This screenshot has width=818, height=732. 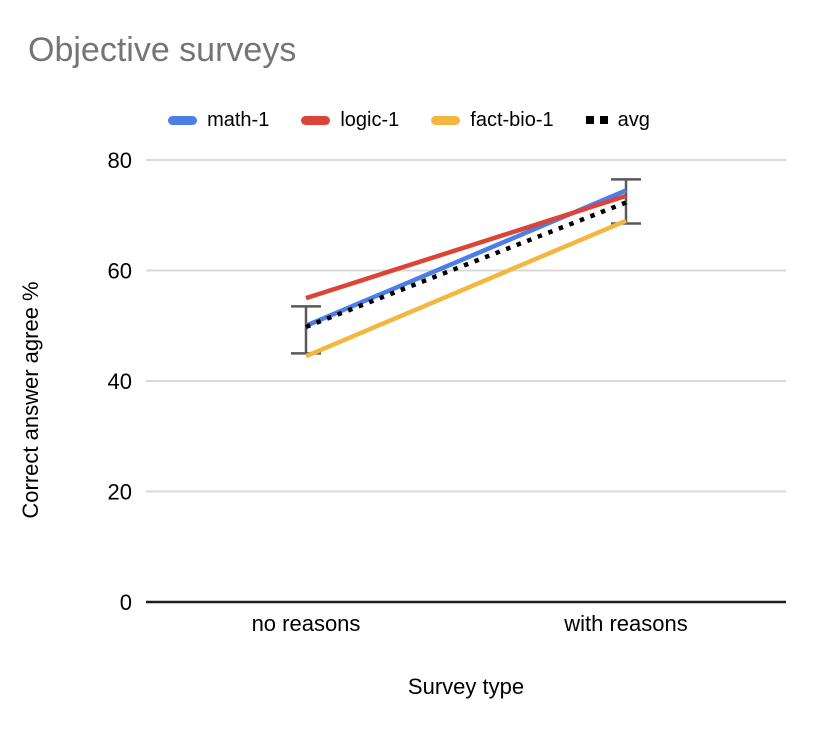 What do you see at coordinates (120, 492) in the screenshot?
I see `y-tick-label: 20` at bounding box center [120, 492].